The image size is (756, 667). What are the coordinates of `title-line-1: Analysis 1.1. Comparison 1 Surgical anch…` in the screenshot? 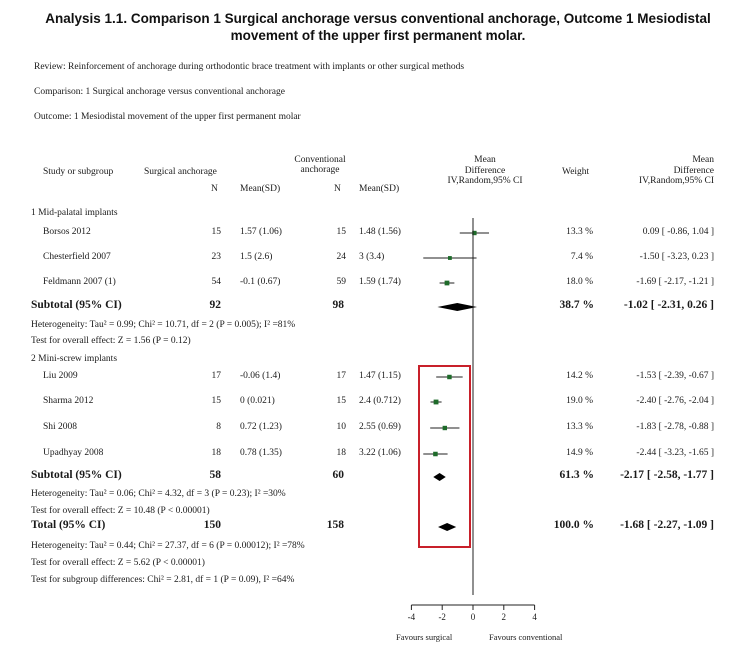 It's located at (378, 18).